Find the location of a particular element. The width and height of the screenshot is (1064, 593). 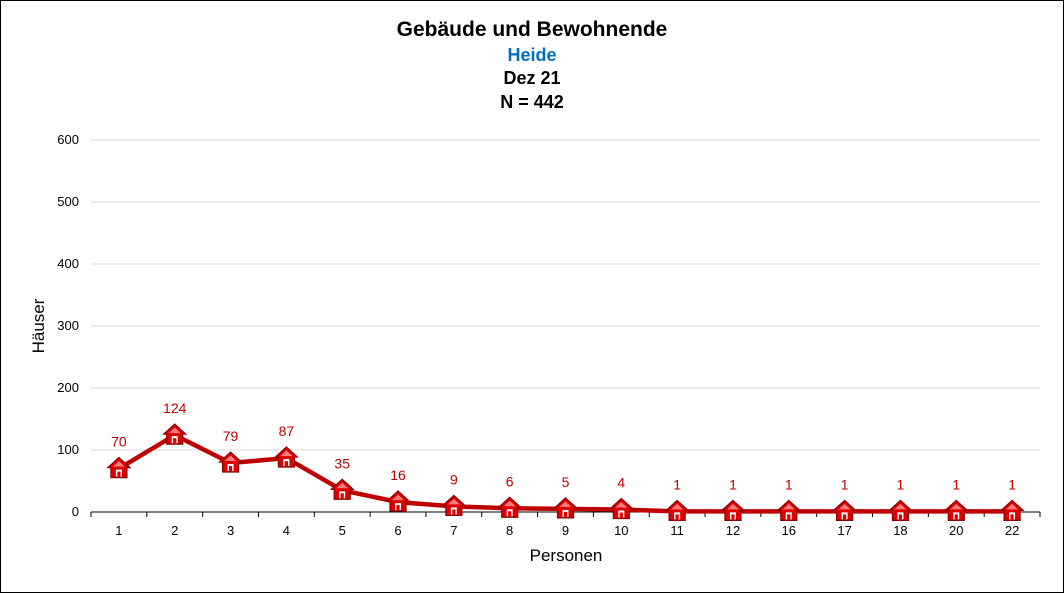

x-tick-label: 22 is located at coordinates (1012, 530).